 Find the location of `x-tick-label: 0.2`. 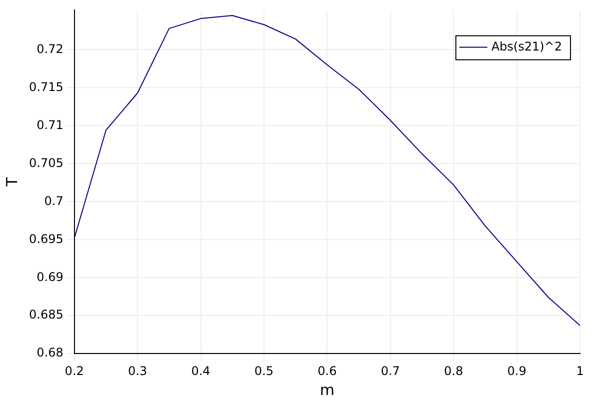

x-tick-label: 0.2 is located at coordinates (74, 371).